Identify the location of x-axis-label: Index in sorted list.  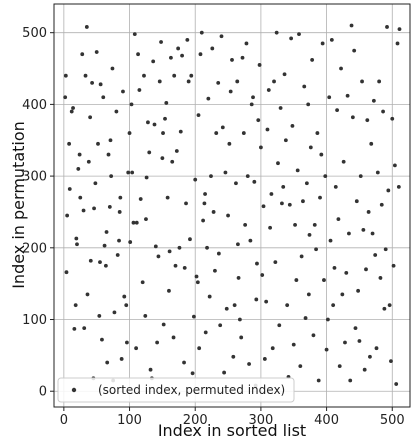
(232, 430).